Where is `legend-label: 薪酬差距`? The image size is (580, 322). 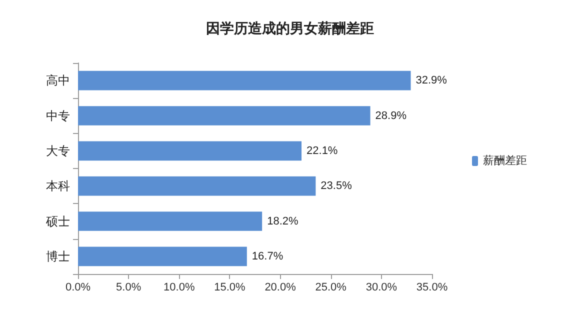 legend-label: 薪酬差距 is located at coordinates (505, 160).